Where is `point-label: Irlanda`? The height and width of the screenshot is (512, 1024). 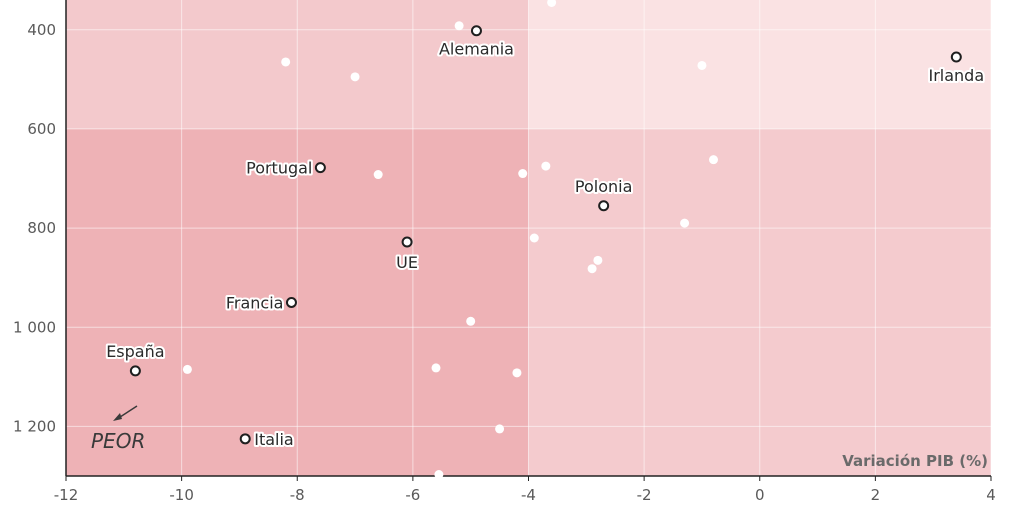 point-label: Irlanda is located at coordinates (956, 75).